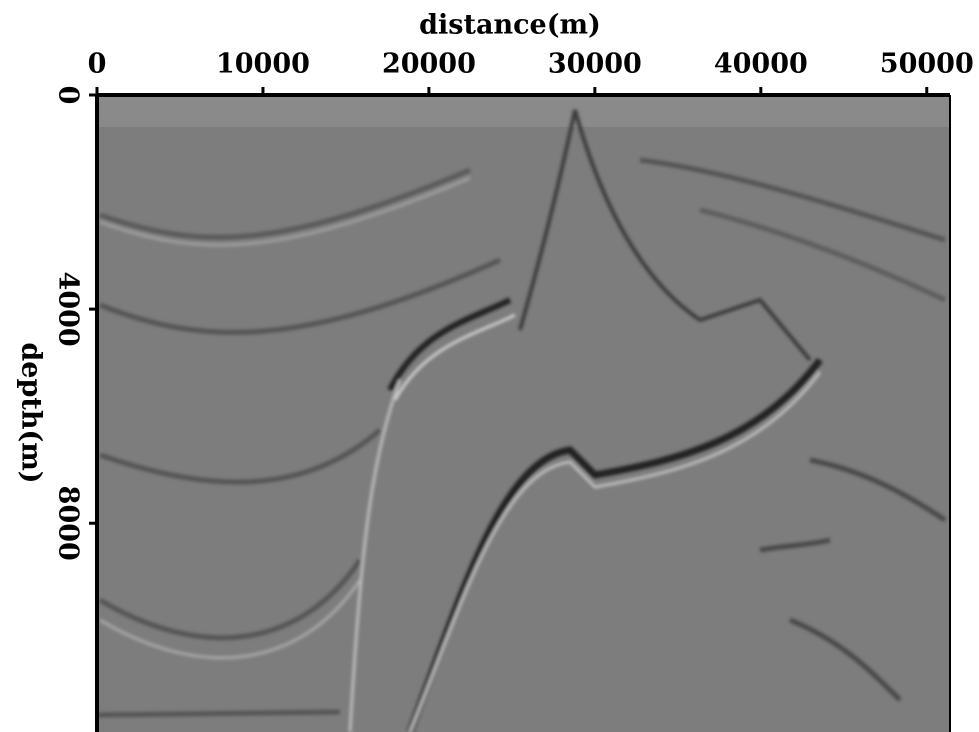 The image size is (979, 732). I want to click on x-tick-label: 10000, so click(263, 64).